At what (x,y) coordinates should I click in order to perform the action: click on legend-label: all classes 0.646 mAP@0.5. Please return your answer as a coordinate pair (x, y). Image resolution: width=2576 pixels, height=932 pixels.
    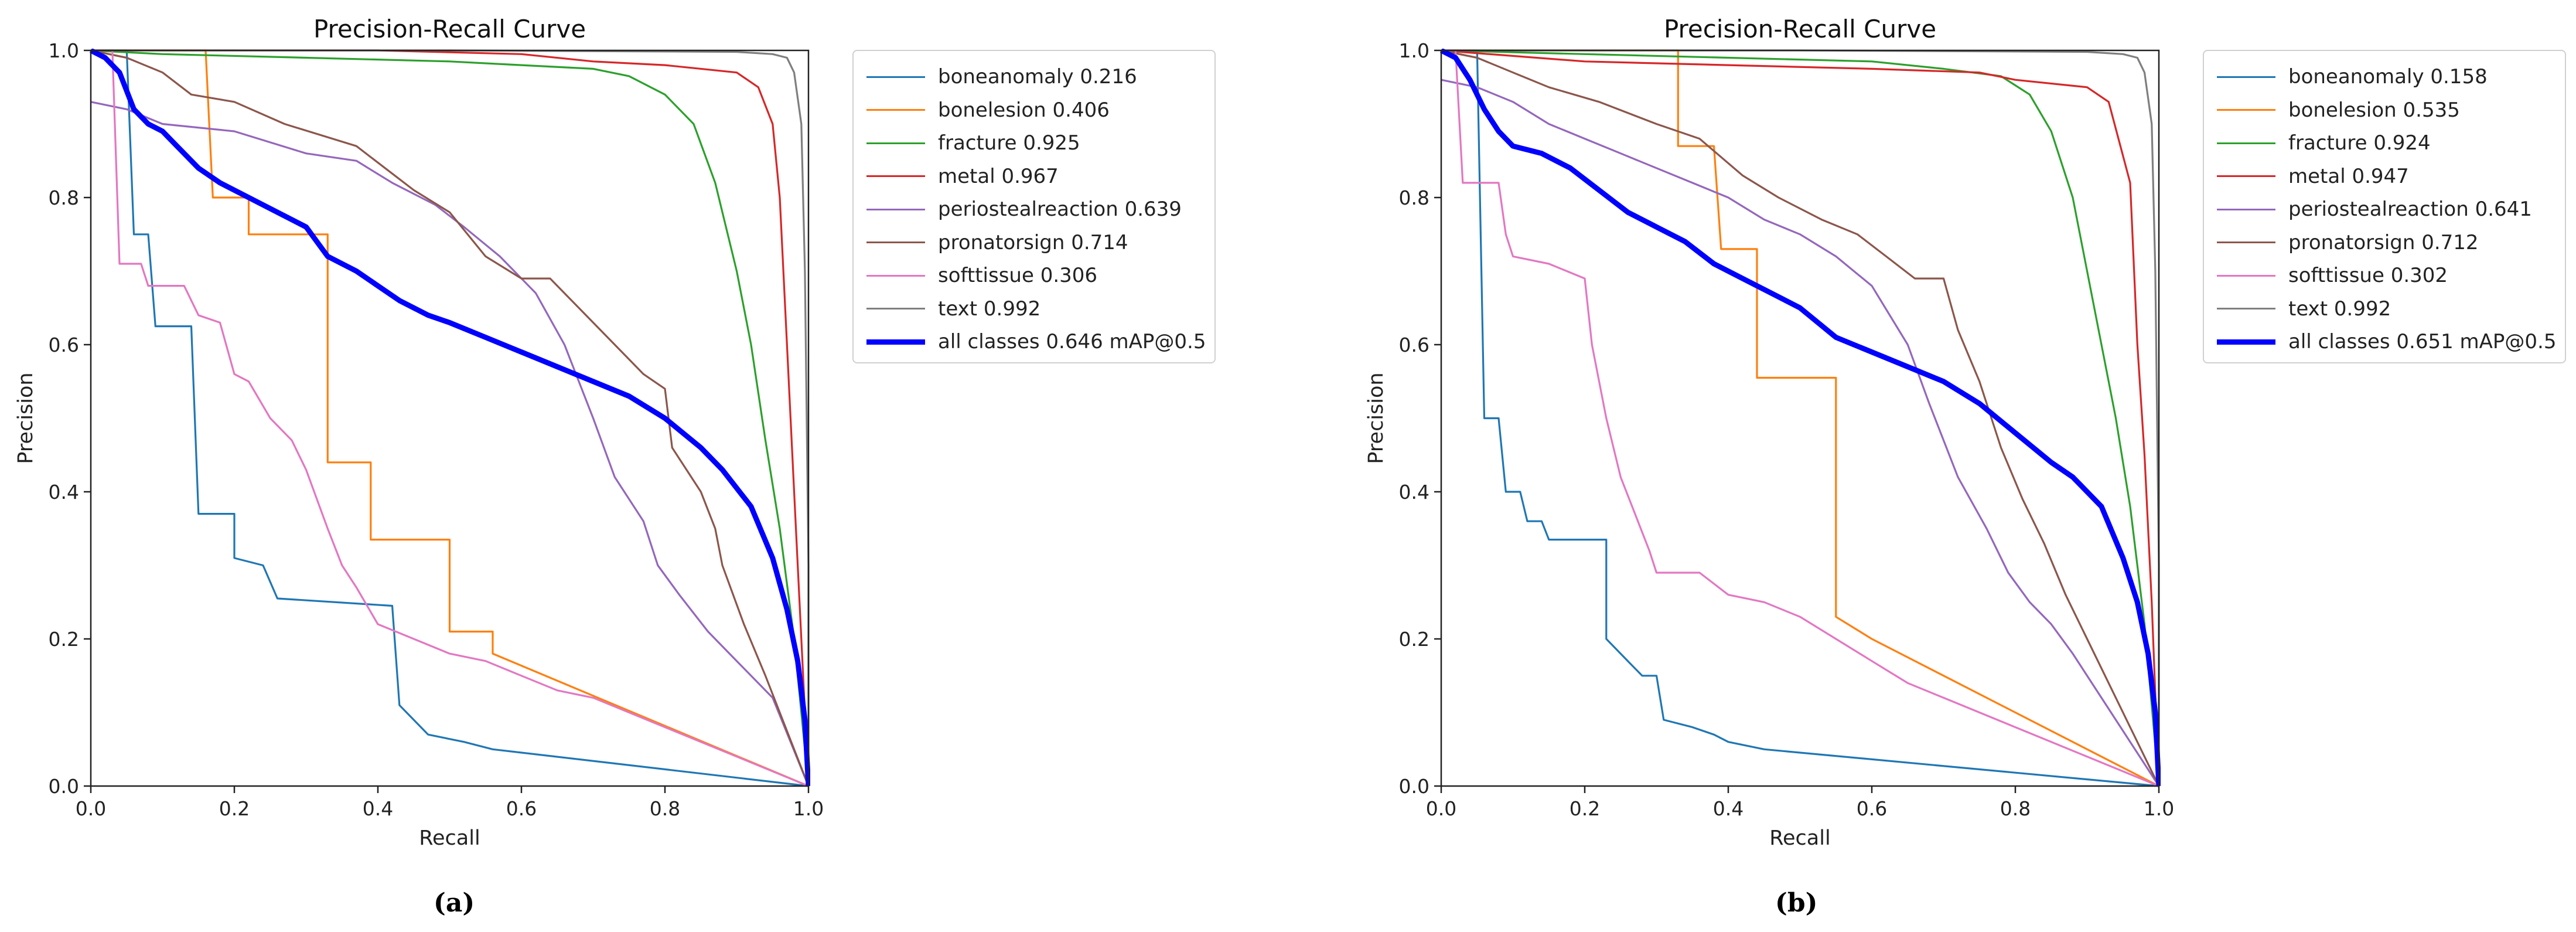
    Looking at the image, I should click on (1072, 341).